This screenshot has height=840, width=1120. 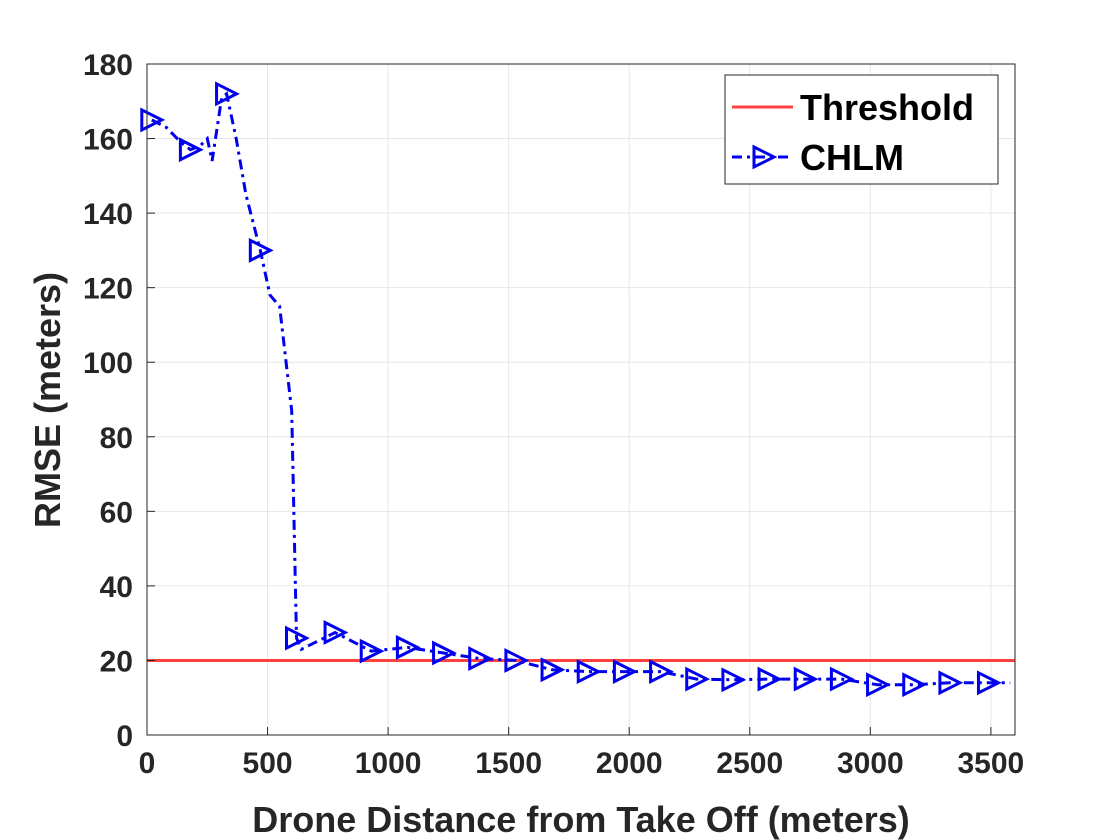 What do you see at coordinates (388, 763) in the screenshot?
I see `x-tick-label: 1000` at bounding box center [388, 763].